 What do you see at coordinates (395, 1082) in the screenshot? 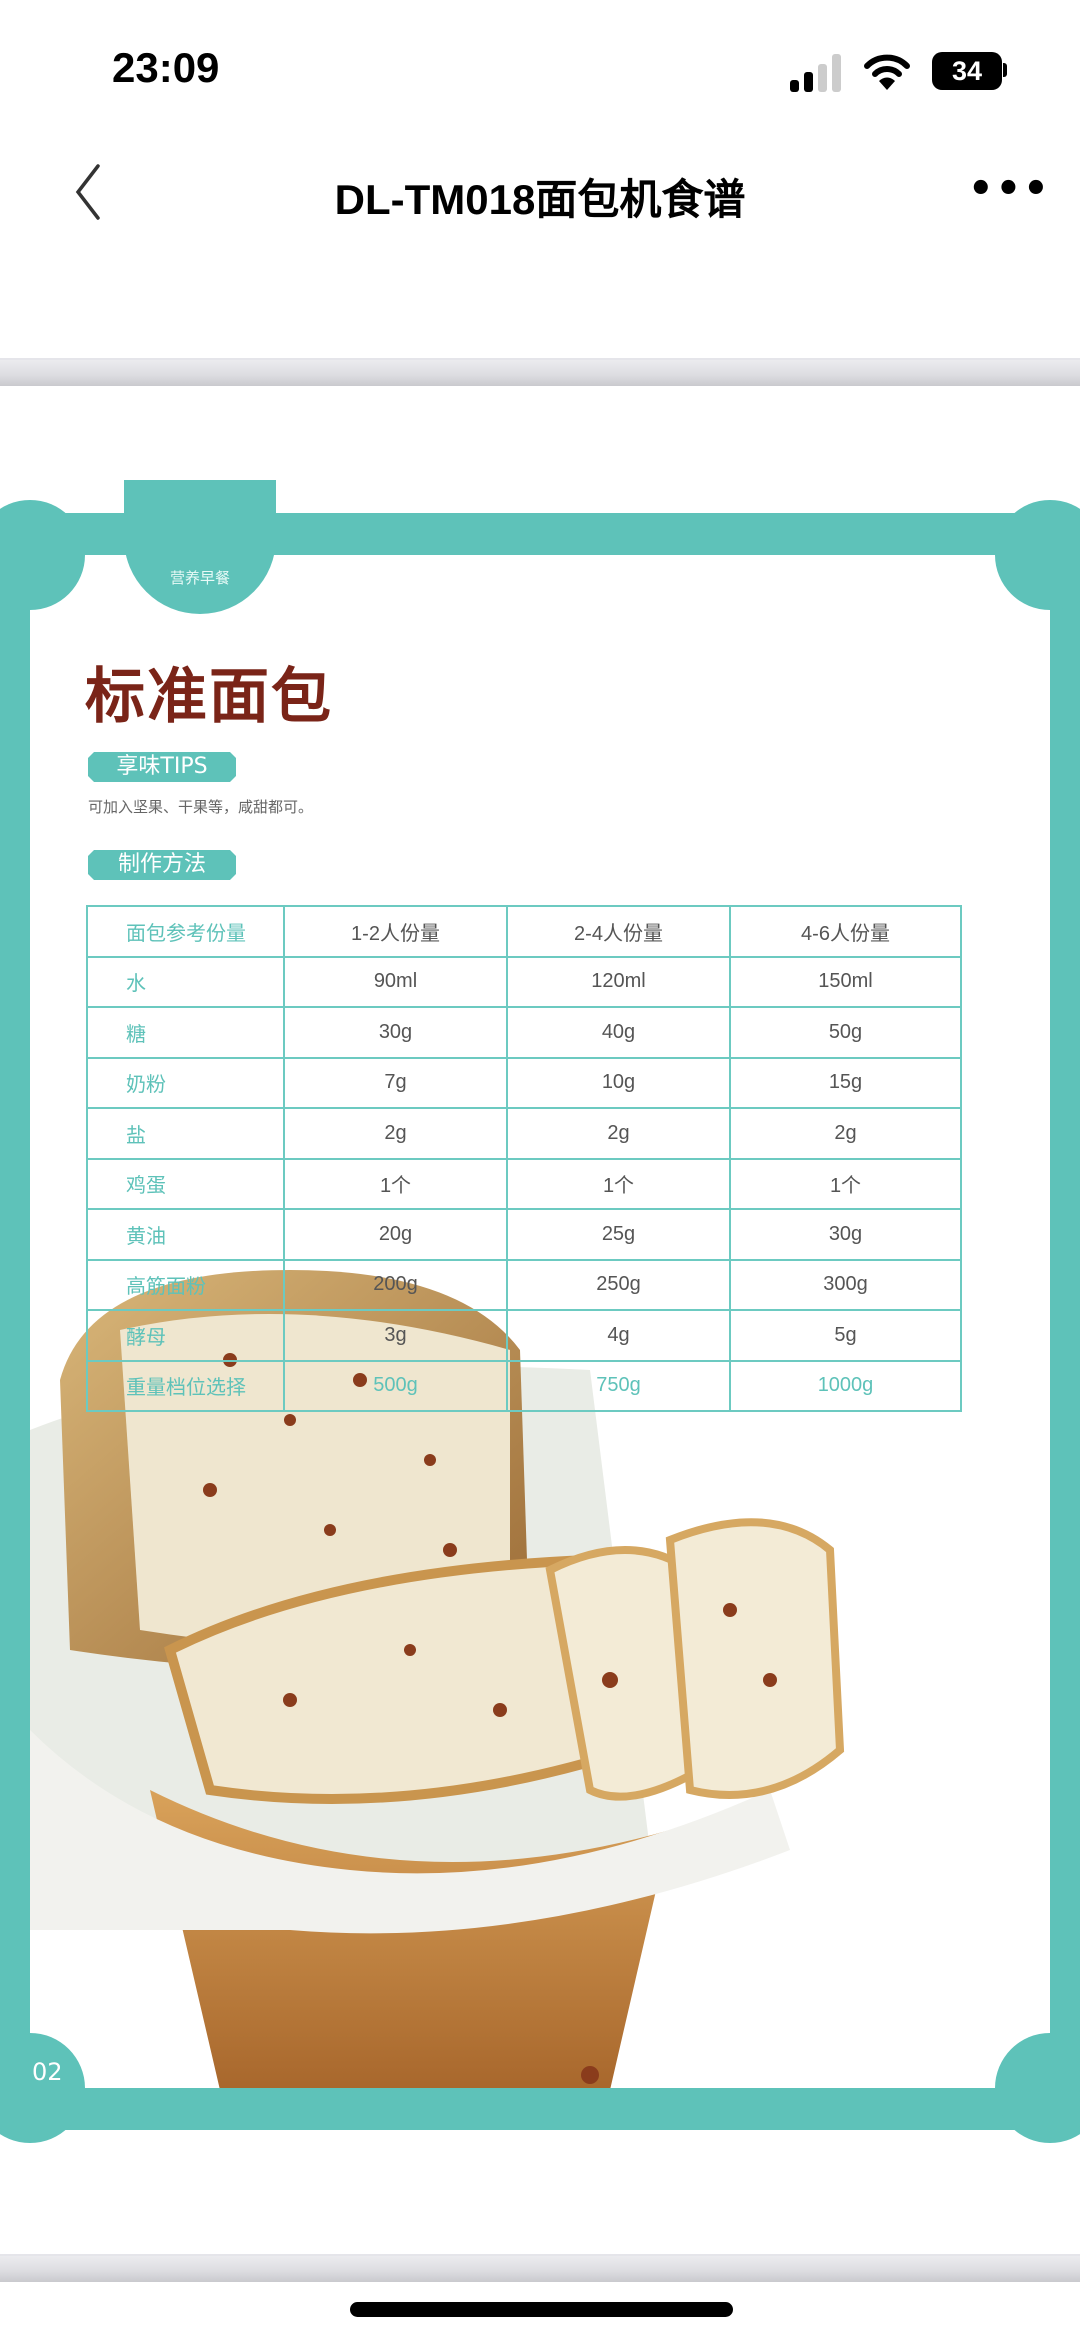
I see `ingredient-amount: 7g` at bounding box center [395, 1082].